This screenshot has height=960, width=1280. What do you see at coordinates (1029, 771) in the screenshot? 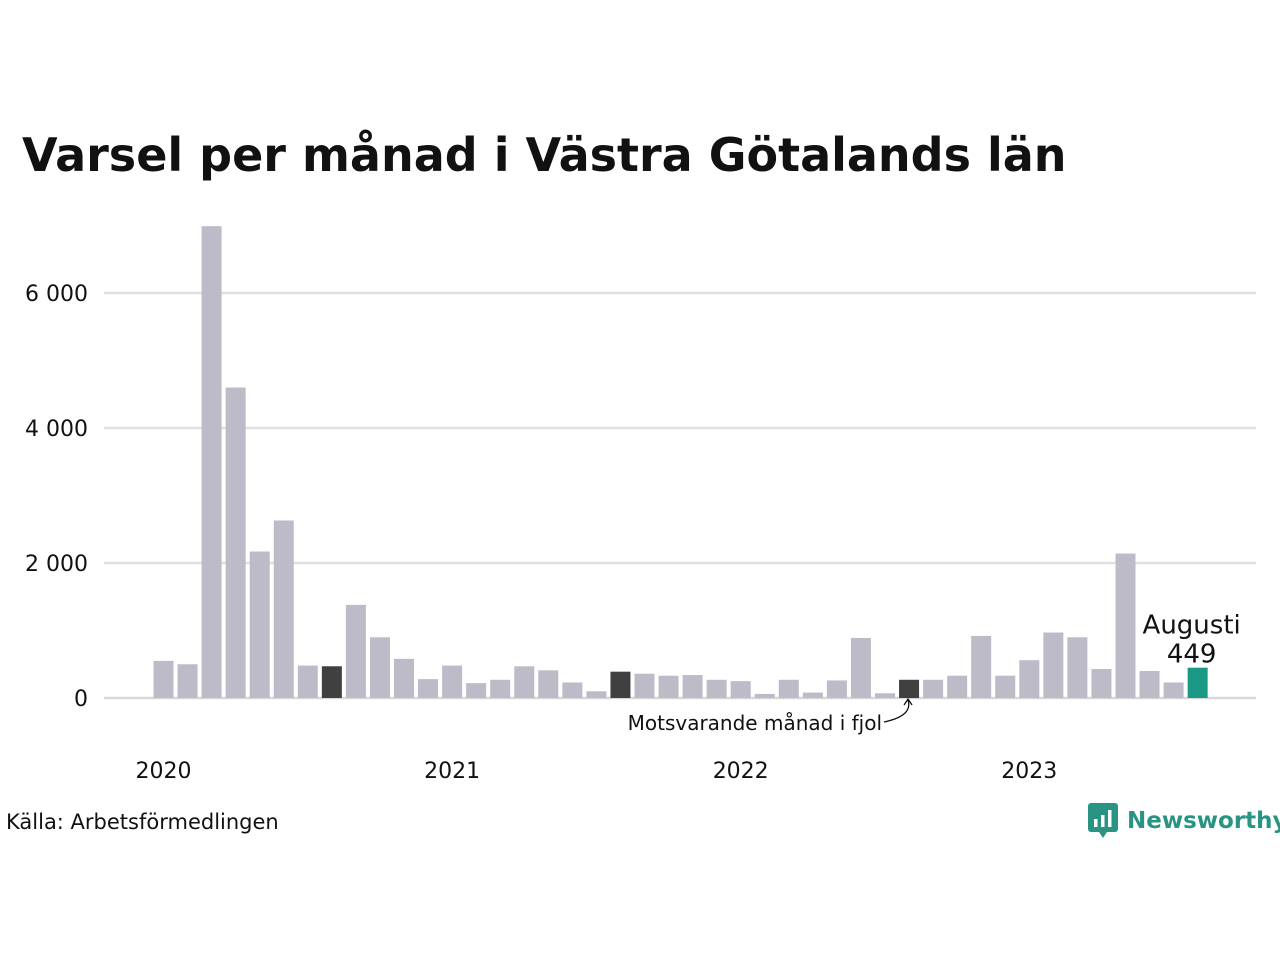
I see `x-tick-label: 2023` at bounding box center [1029, 771].